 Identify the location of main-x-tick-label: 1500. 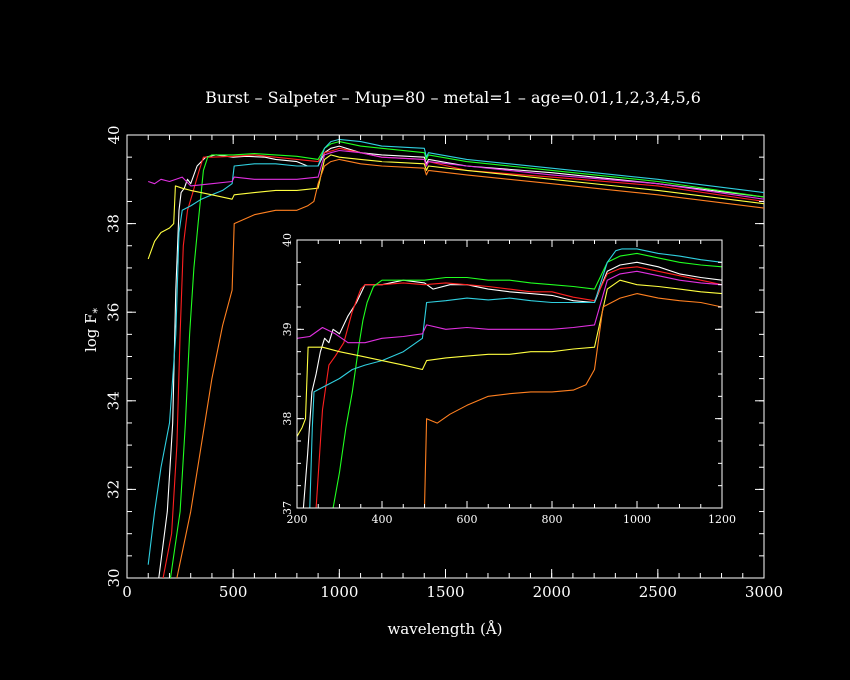
(445, 592).